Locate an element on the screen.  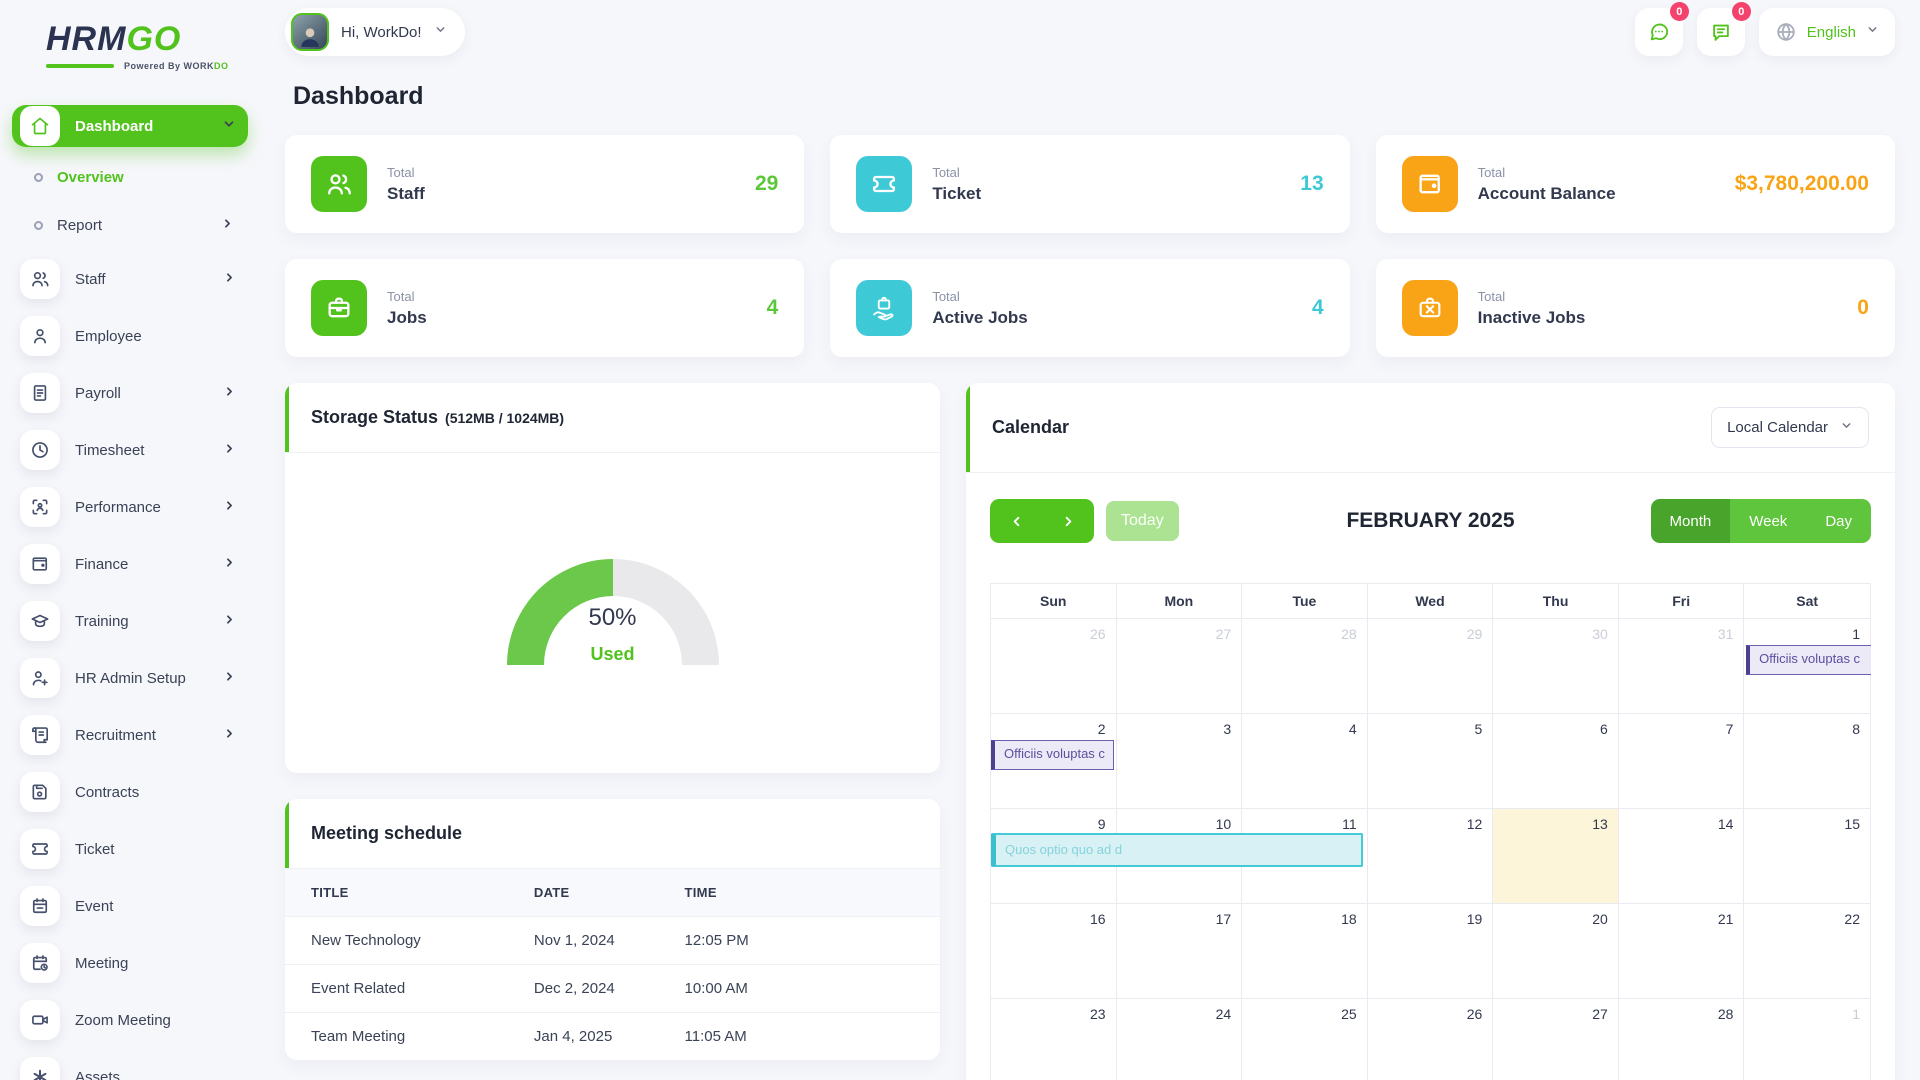
calendar-view-week-button: Week is located at coordinates (1768, 521).